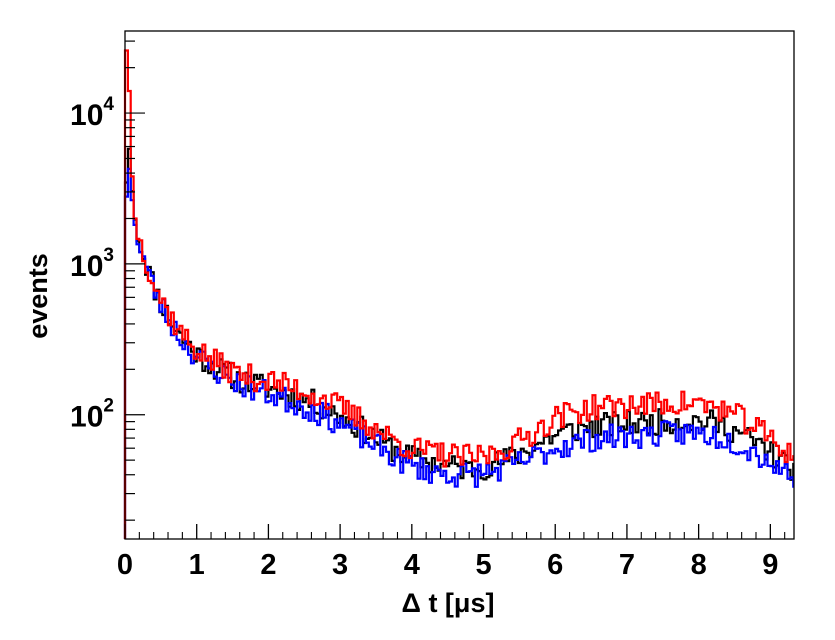  I want to click on x-axis: 0 1 2 3 4 5 6 7 8 9, so click(451, 552).